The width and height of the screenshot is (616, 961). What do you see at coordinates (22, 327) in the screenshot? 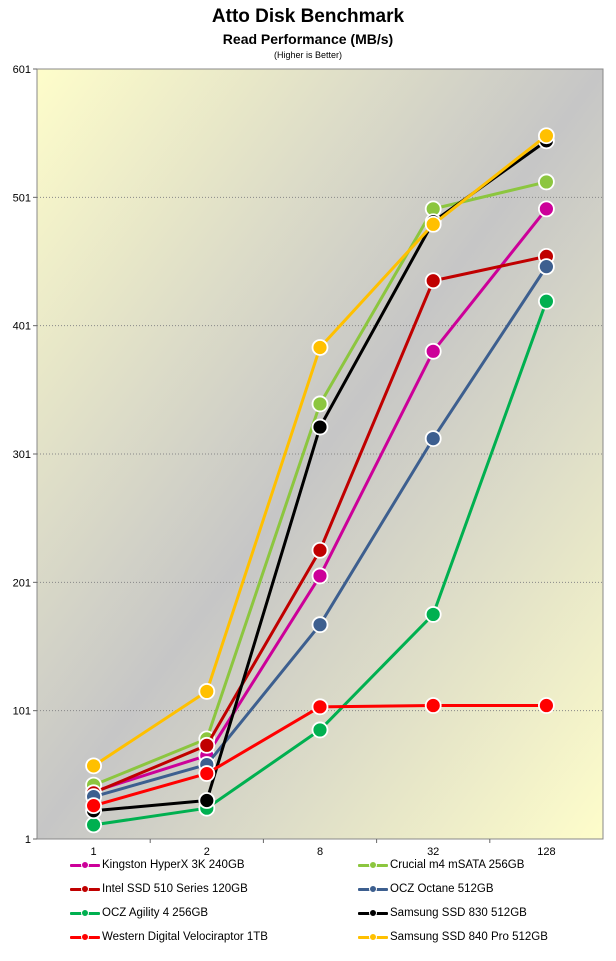
I see `y-tick-label: 401` at bounding box center [22, 327].